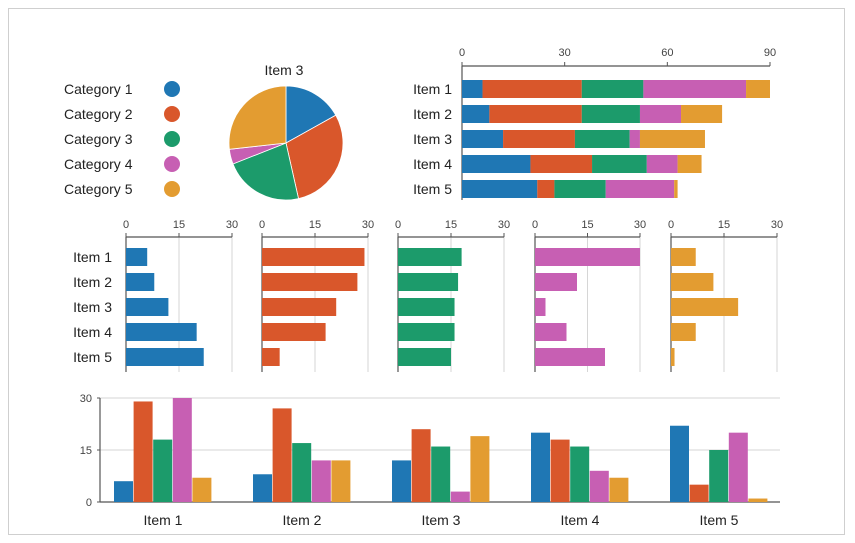 Image resolution: width=855 pixels, height=543 pixels. I want to click on pie-title: Item 3, so click(284, 70).